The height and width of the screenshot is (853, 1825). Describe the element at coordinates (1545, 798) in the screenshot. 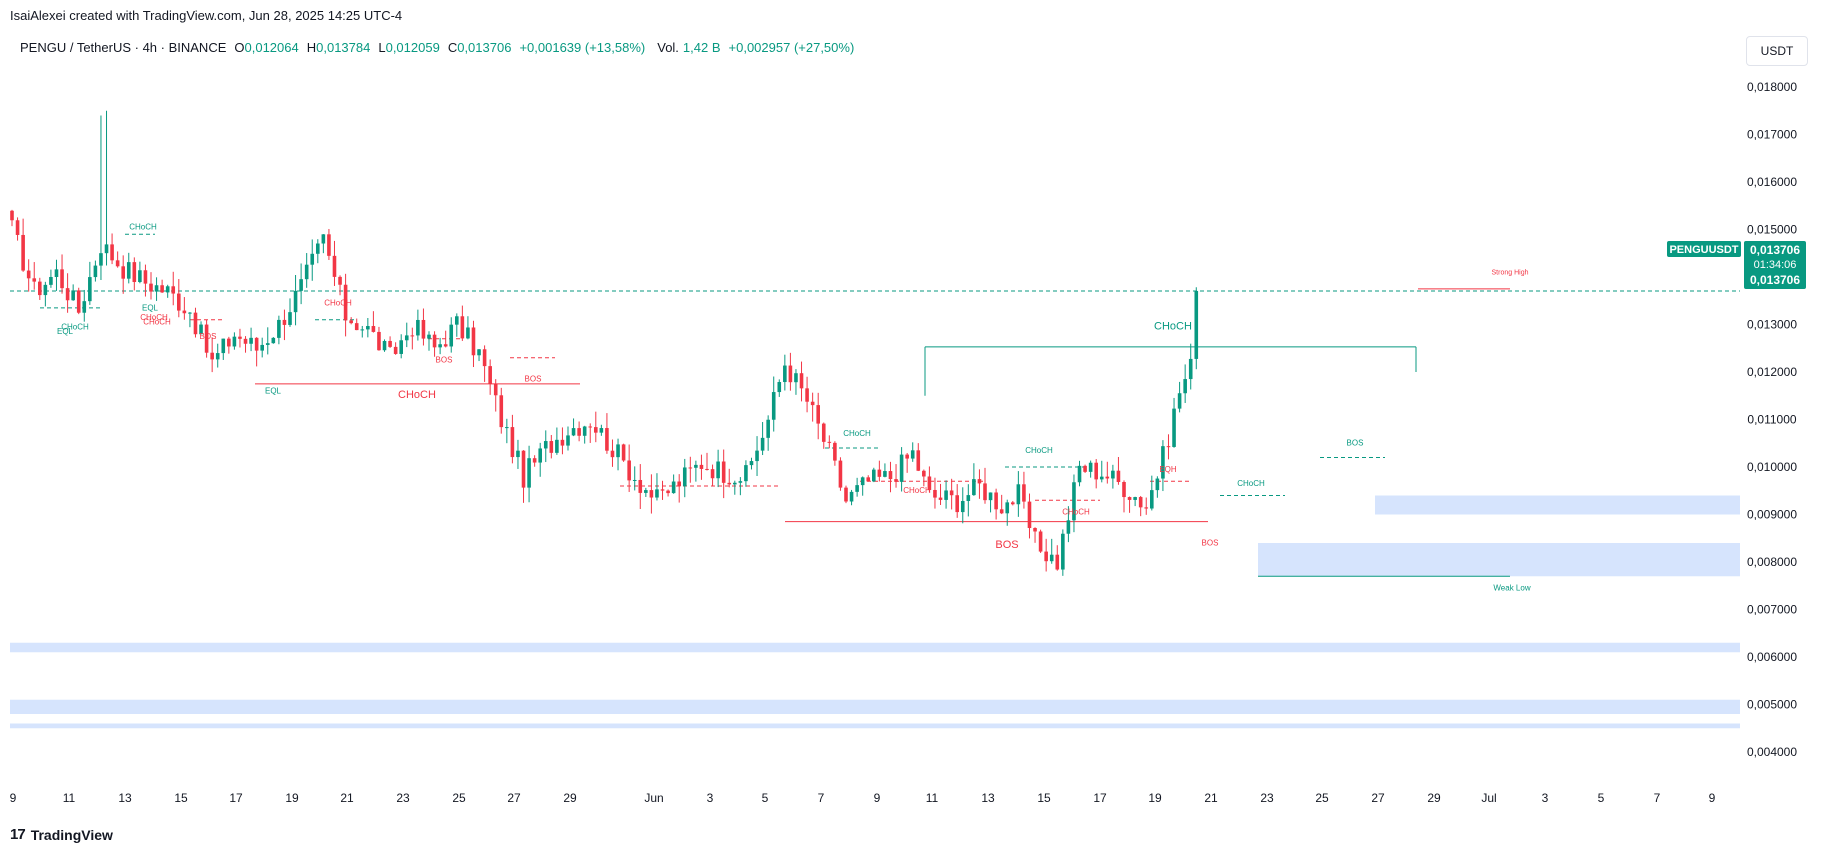

I see `x-tick-label: 3` at that location.